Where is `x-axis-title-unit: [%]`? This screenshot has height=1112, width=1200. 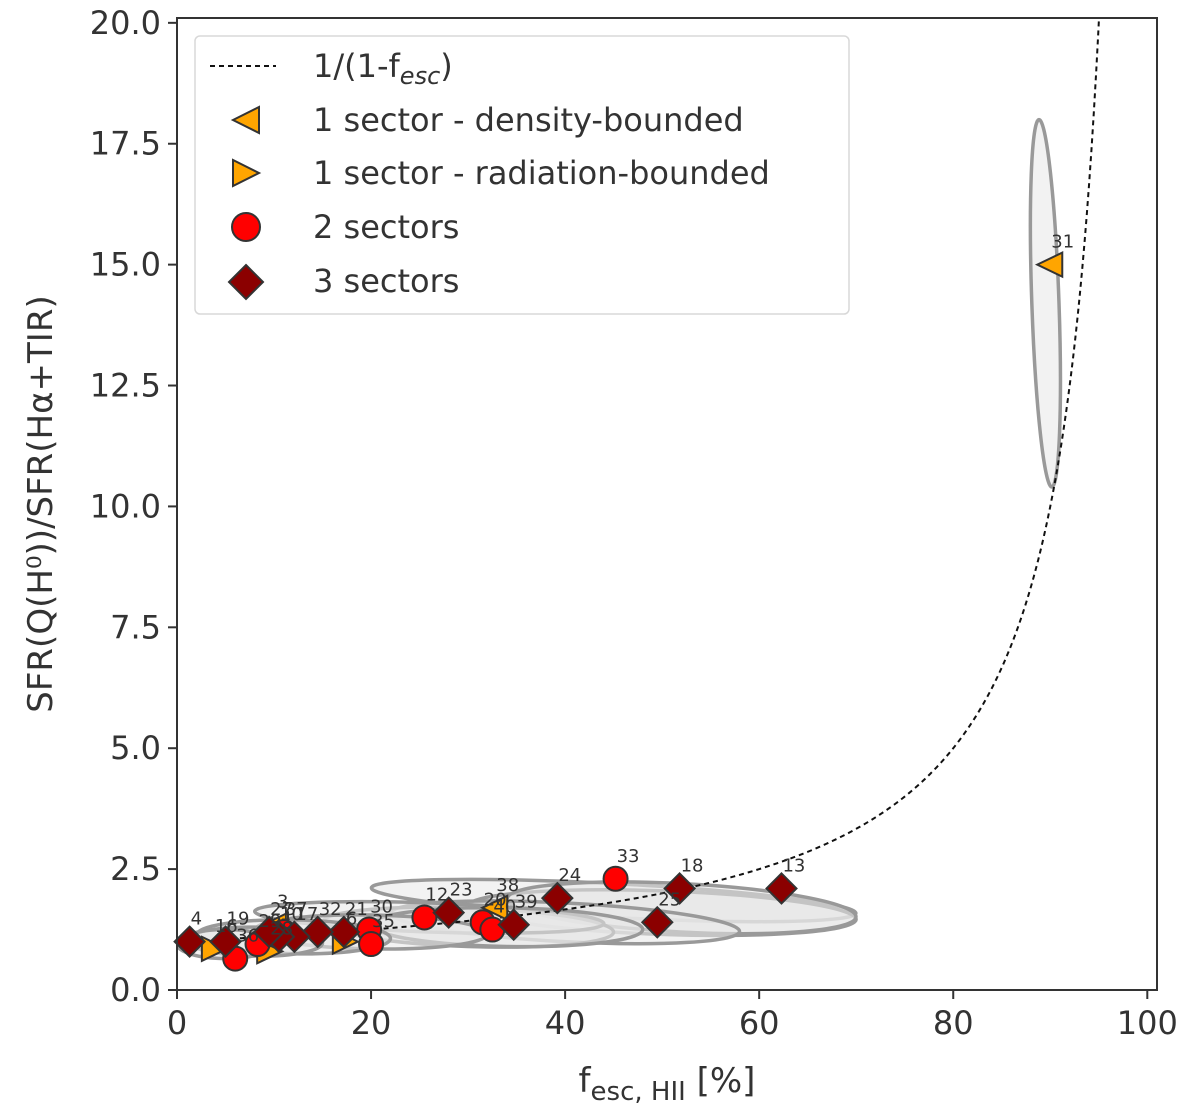 x-axis-title-unit: [%] is located at coordinates (721, 1081).